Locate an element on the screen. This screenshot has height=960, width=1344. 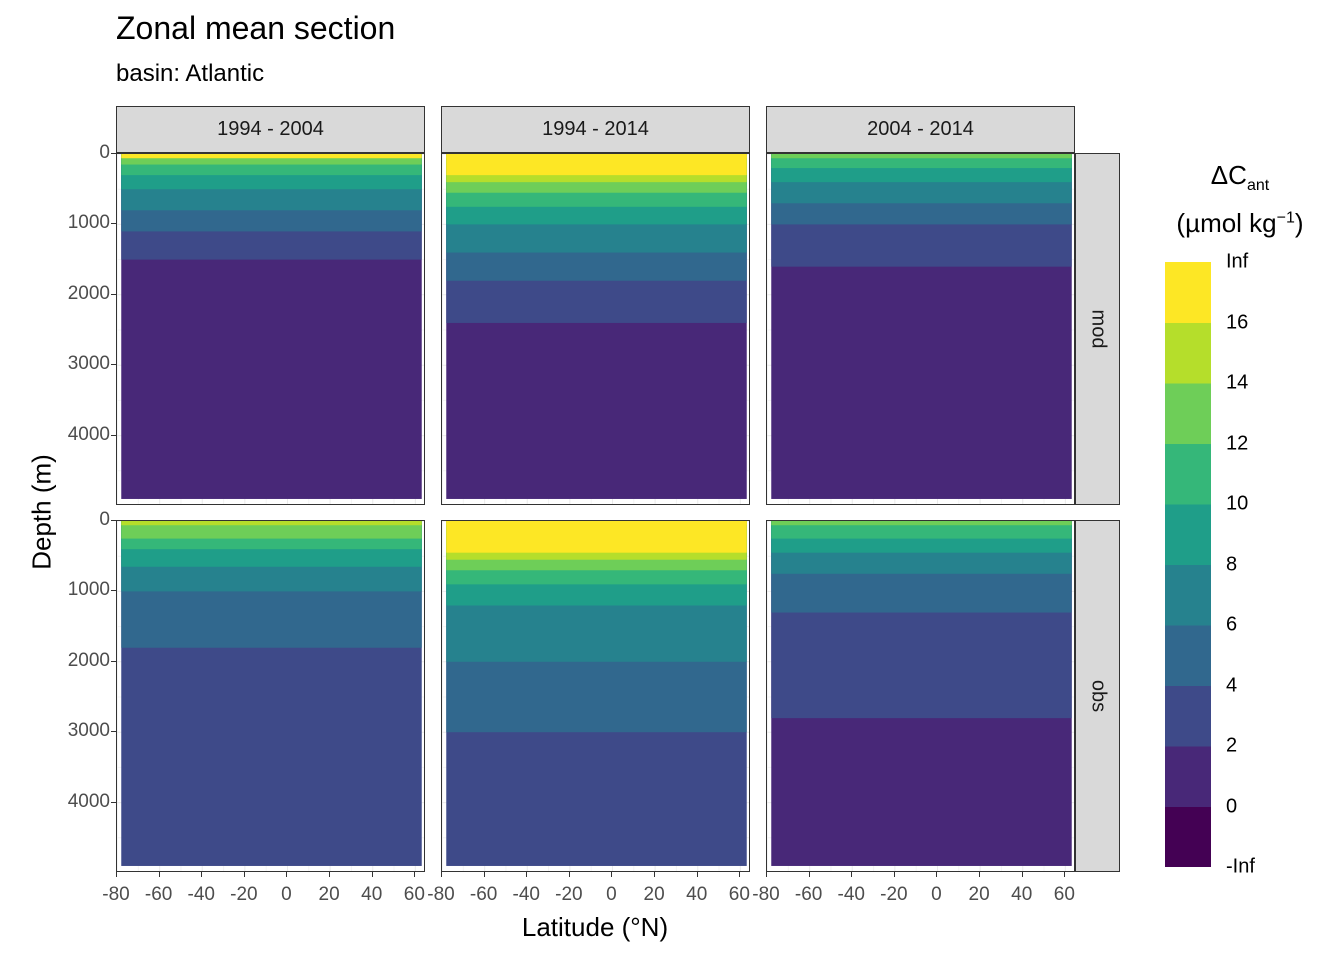
legend-break-label: Inf is located at coordinates (1237, 261).